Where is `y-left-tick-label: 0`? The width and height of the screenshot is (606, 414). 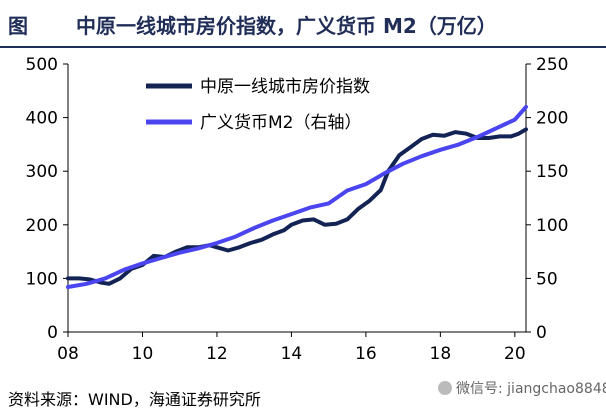
y-left-tick-label: 0 is located at coordinates (52, 333).